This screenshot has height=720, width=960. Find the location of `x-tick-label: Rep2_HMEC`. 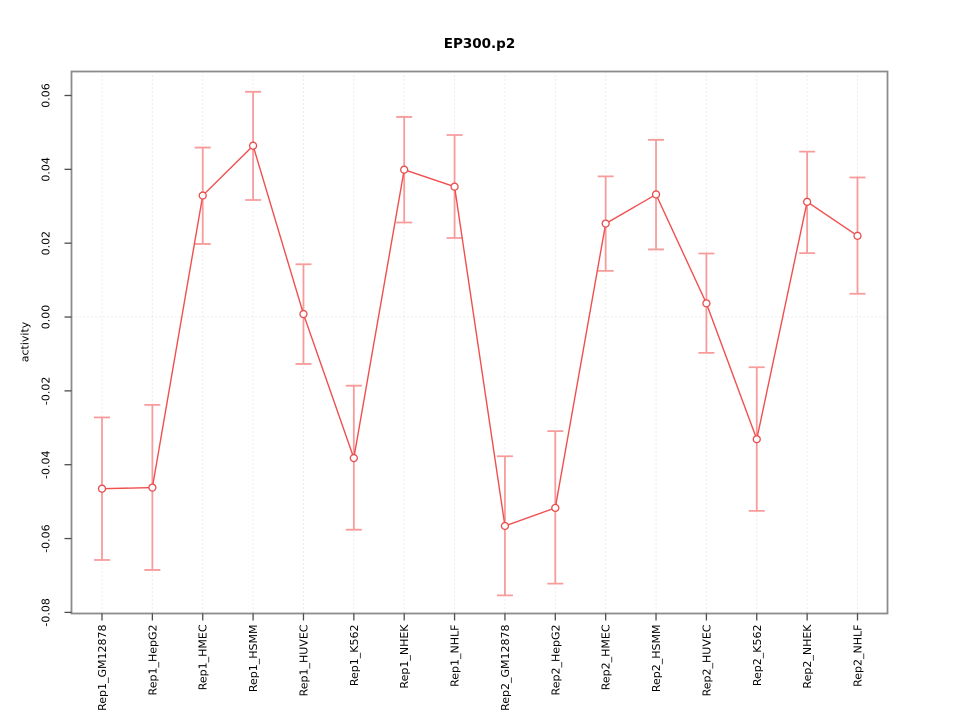

x-tick-label: Rep2_HMEC is located at coordinates (606, 657).